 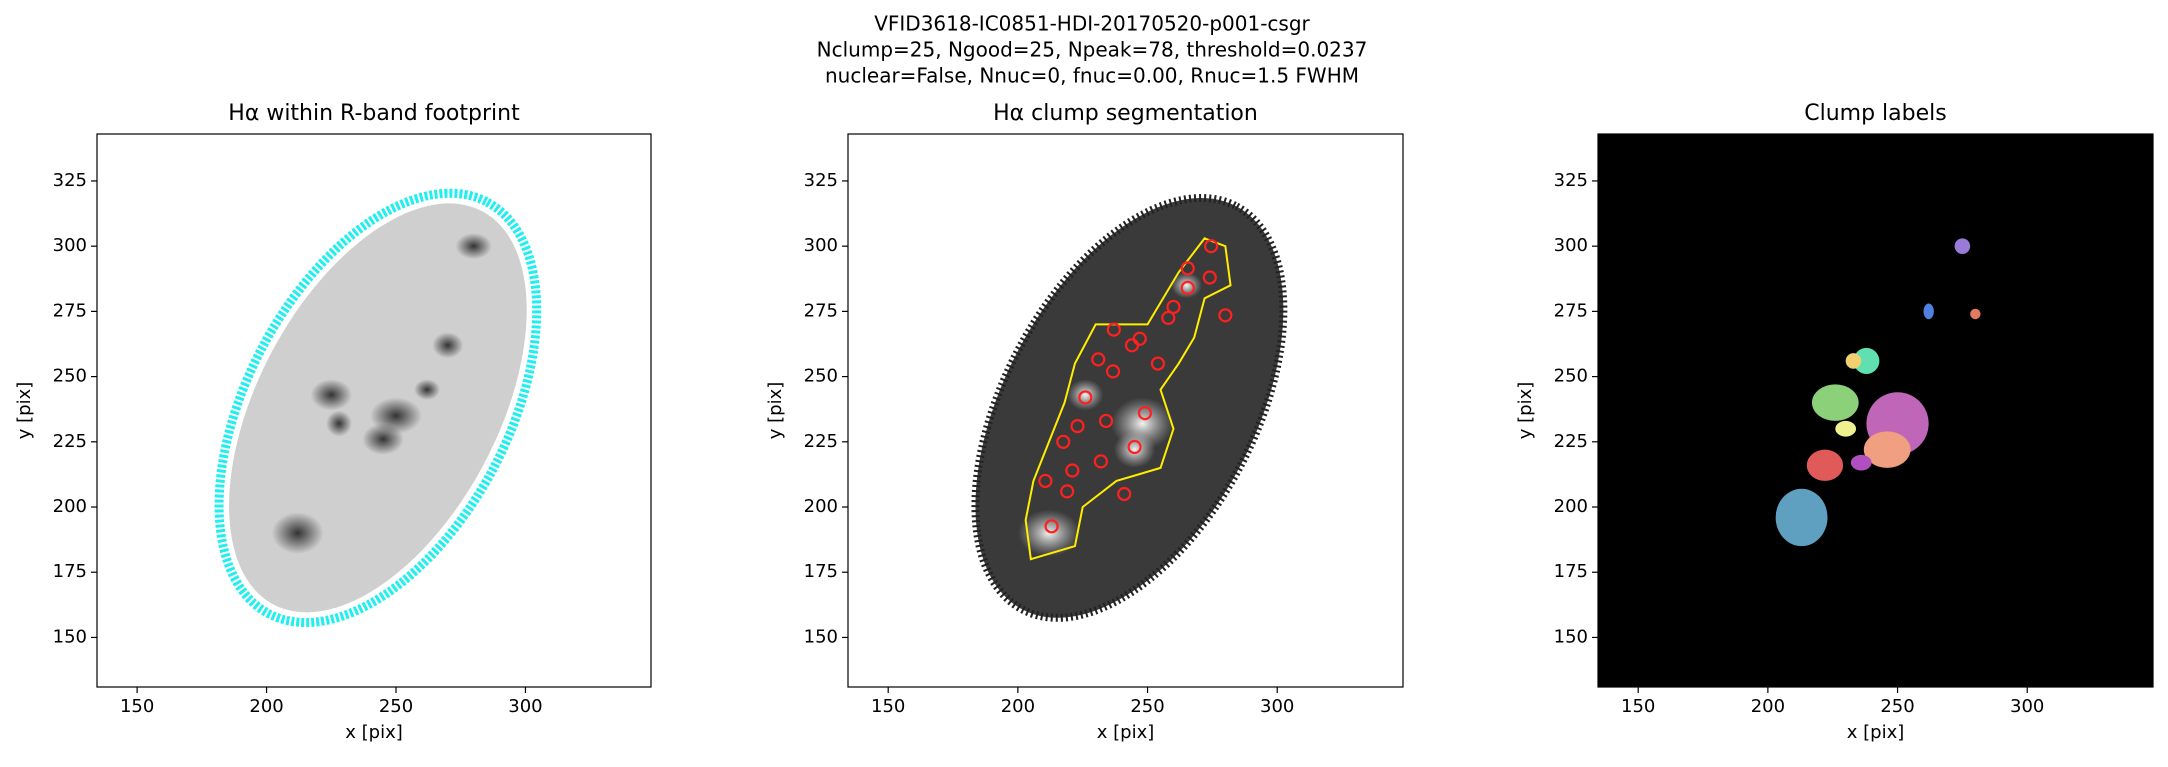 What do you see at coordinates (374, 113) in the screenshot?
I see `axes-title: Hα within R-band footprint` at bounding box center [374, 113].